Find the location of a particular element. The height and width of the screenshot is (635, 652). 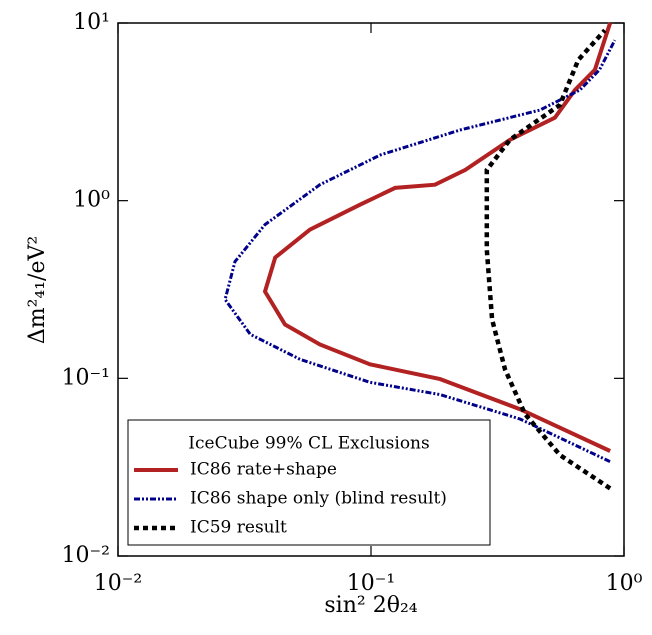

x-axis-label: sin² 2θ₂₄ is located at coordinates (370, 605).